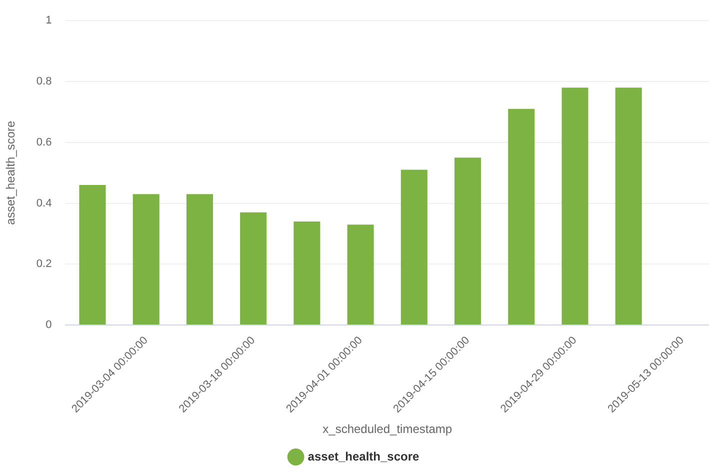  Describe the element at coordinates (49, 20) in the screenshot. I see `y-tick-label: 1` at that location.